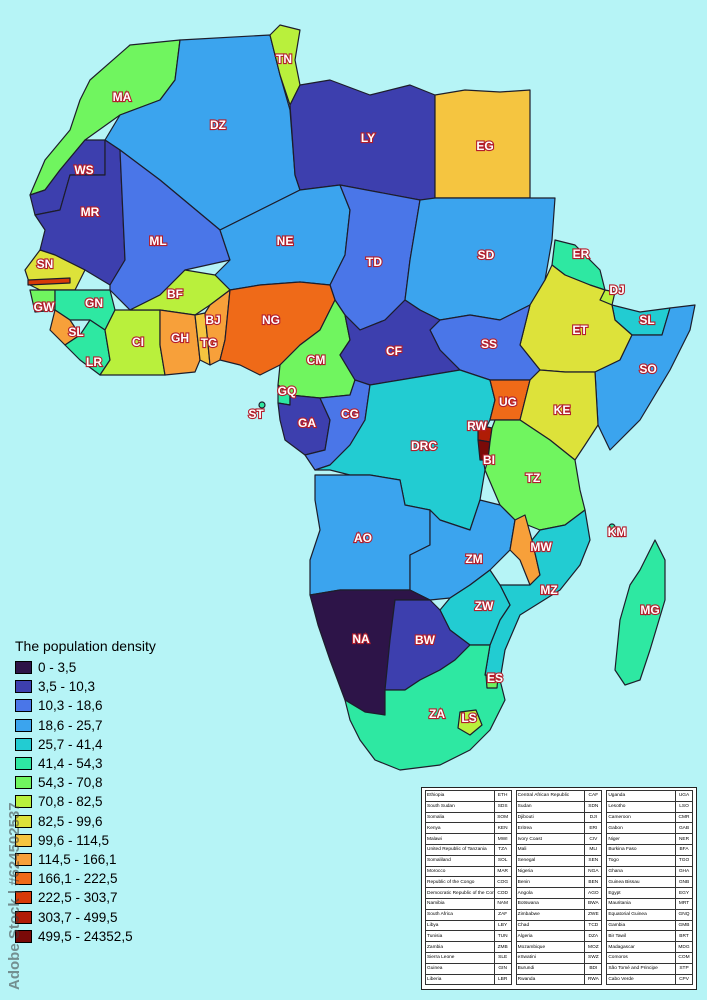  Describe the element at coordinates (285, 65) in the screenshot. I see `country-tunisia` at that location.